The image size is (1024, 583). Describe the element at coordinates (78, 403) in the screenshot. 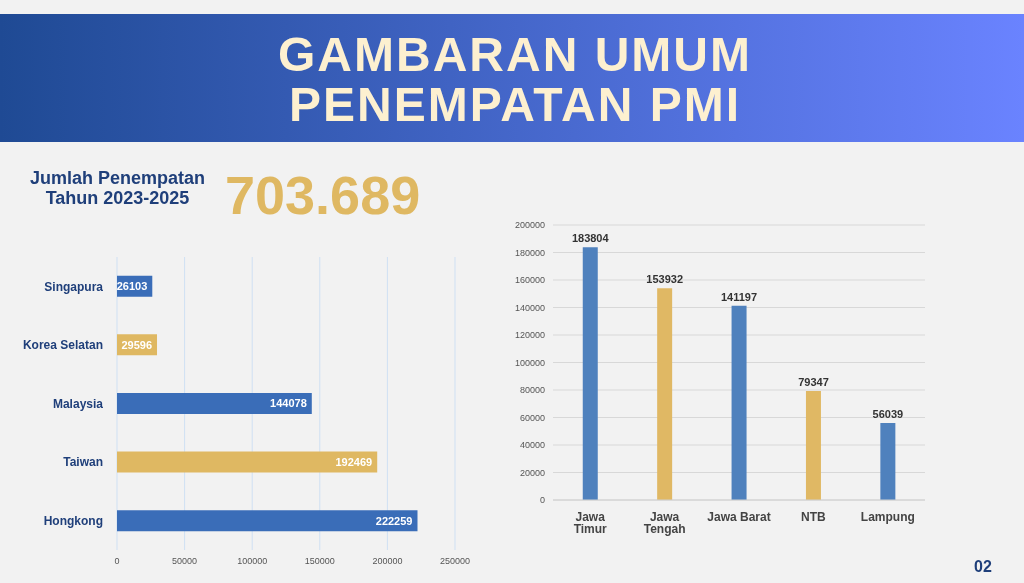

I see `y-tick-label: Malaysia` at that location.